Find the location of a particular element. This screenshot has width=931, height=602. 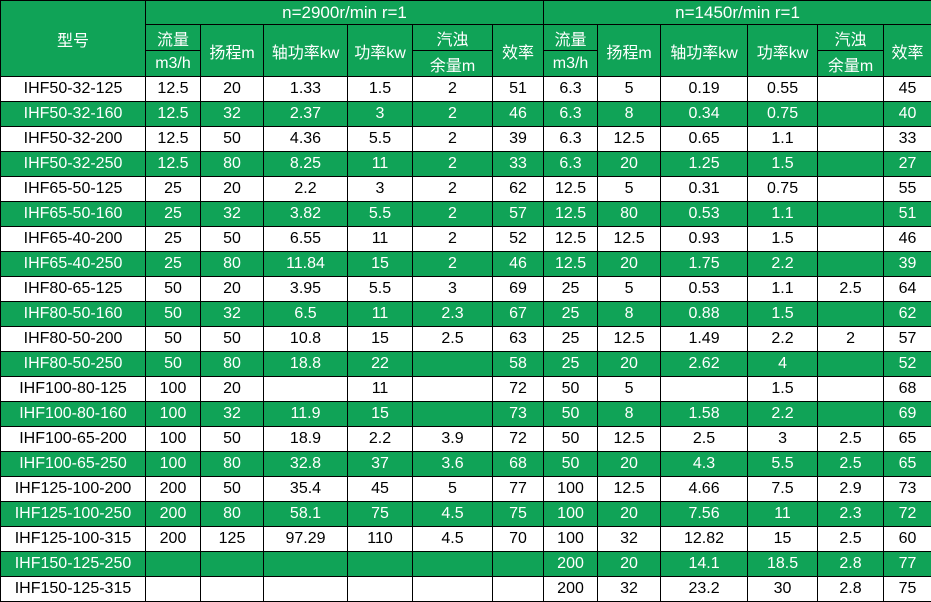

value-cell: 45 is located at coordinates (907, 89).